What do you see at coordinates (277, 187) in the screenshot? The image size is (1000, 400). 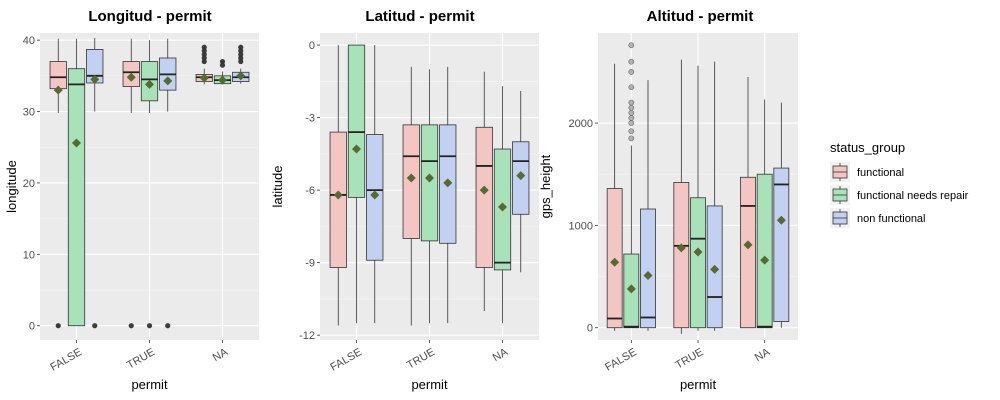 I see `y-axis-label: latitude` at bounding box center [277, 187].